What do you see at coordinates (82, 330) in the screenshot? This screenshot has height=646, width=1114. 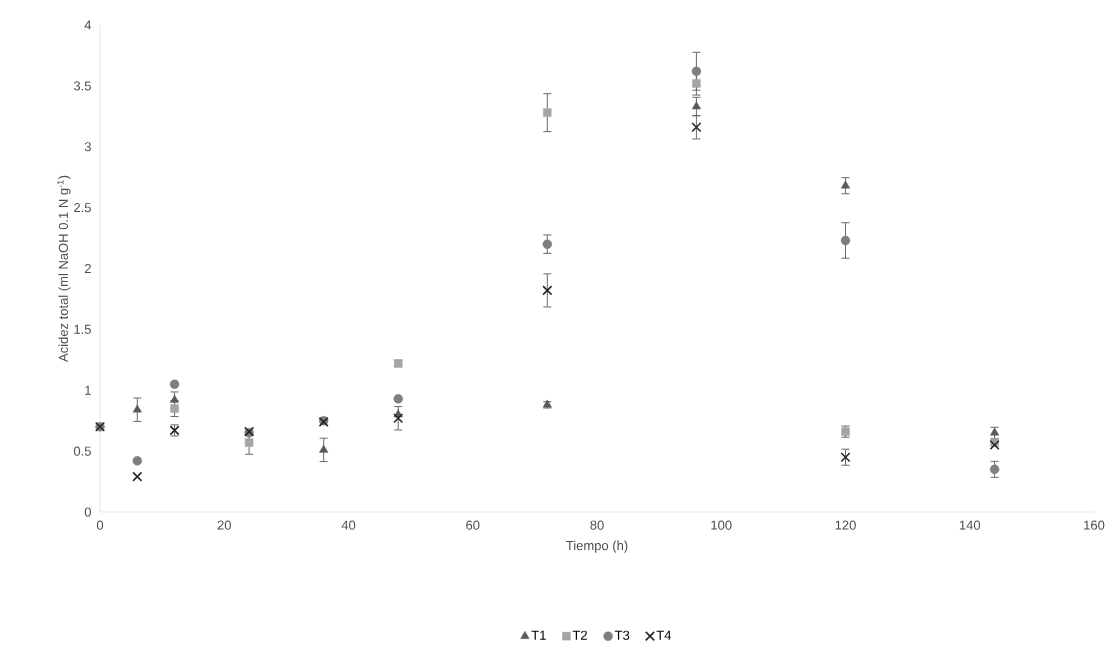 I see `y-tick-label: 1.5` at bounding box center [82, 330].